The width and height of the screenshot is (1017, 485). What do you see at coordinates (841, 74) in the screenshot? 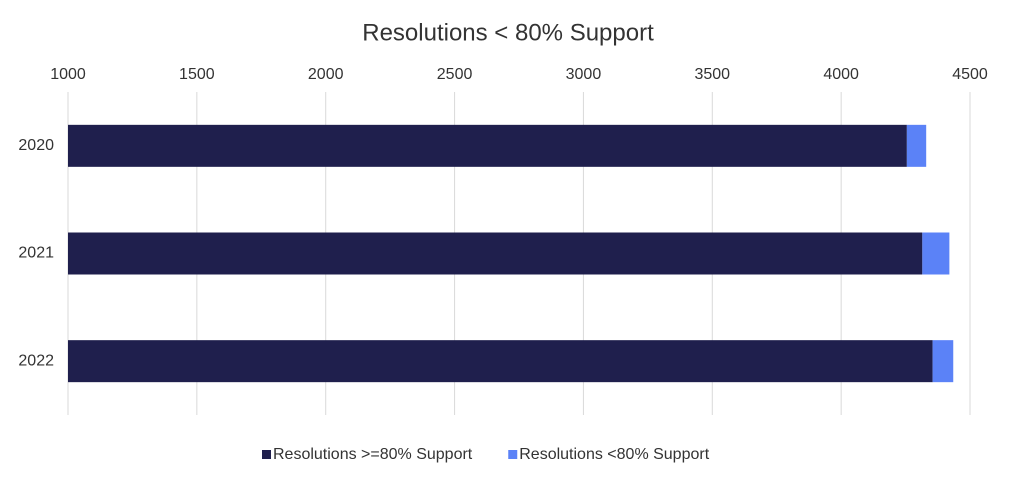
I see `x-tick-label: 4000` at bounding box center [841, 74].